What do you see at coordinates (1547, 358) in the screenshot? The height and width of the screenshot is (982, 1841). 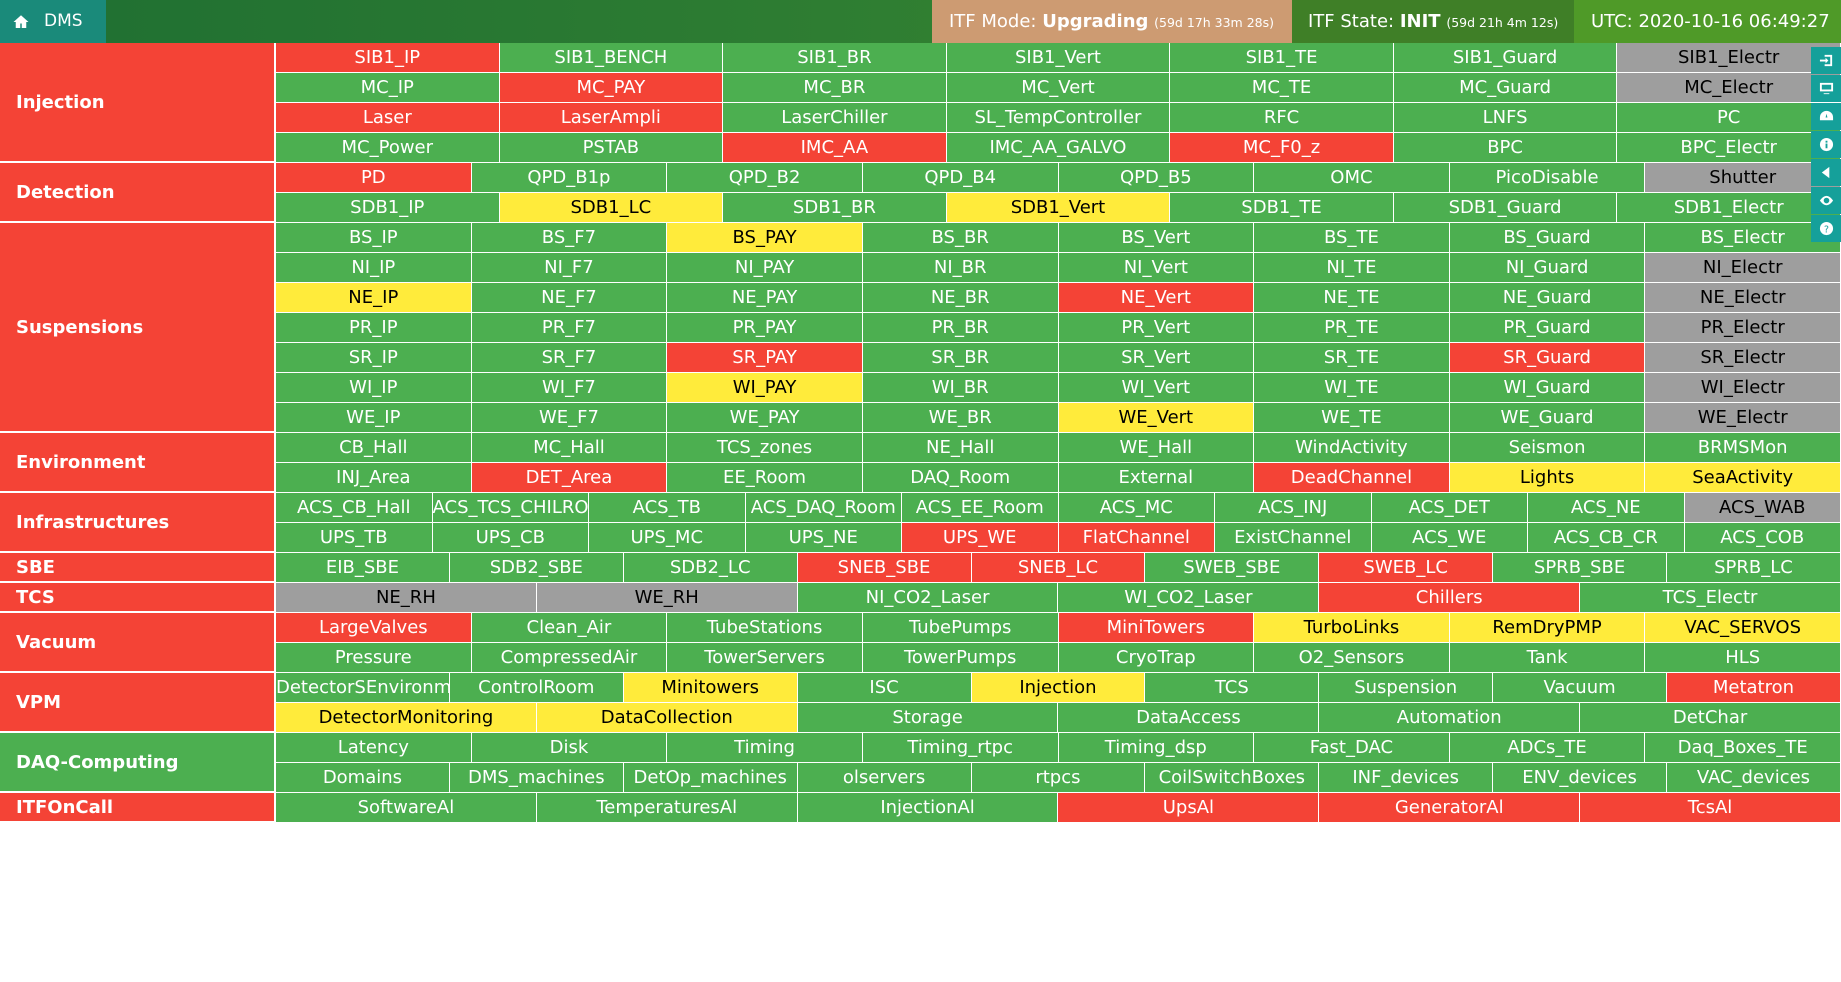 I see `status-tile-sr_guard: SR_Guard` at bounding box center [1547, 358].